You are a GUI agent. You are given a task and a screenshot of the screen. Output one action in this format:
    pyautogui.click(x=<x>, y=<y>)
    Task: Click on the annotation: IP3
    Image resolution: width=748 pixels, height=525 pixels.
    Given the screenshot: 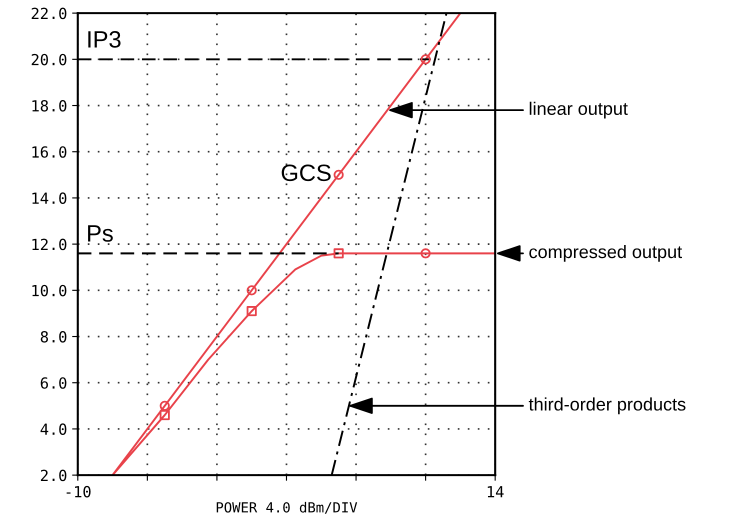 What is the action you would take?
    pyautogui.click(x=104, y=39)
    